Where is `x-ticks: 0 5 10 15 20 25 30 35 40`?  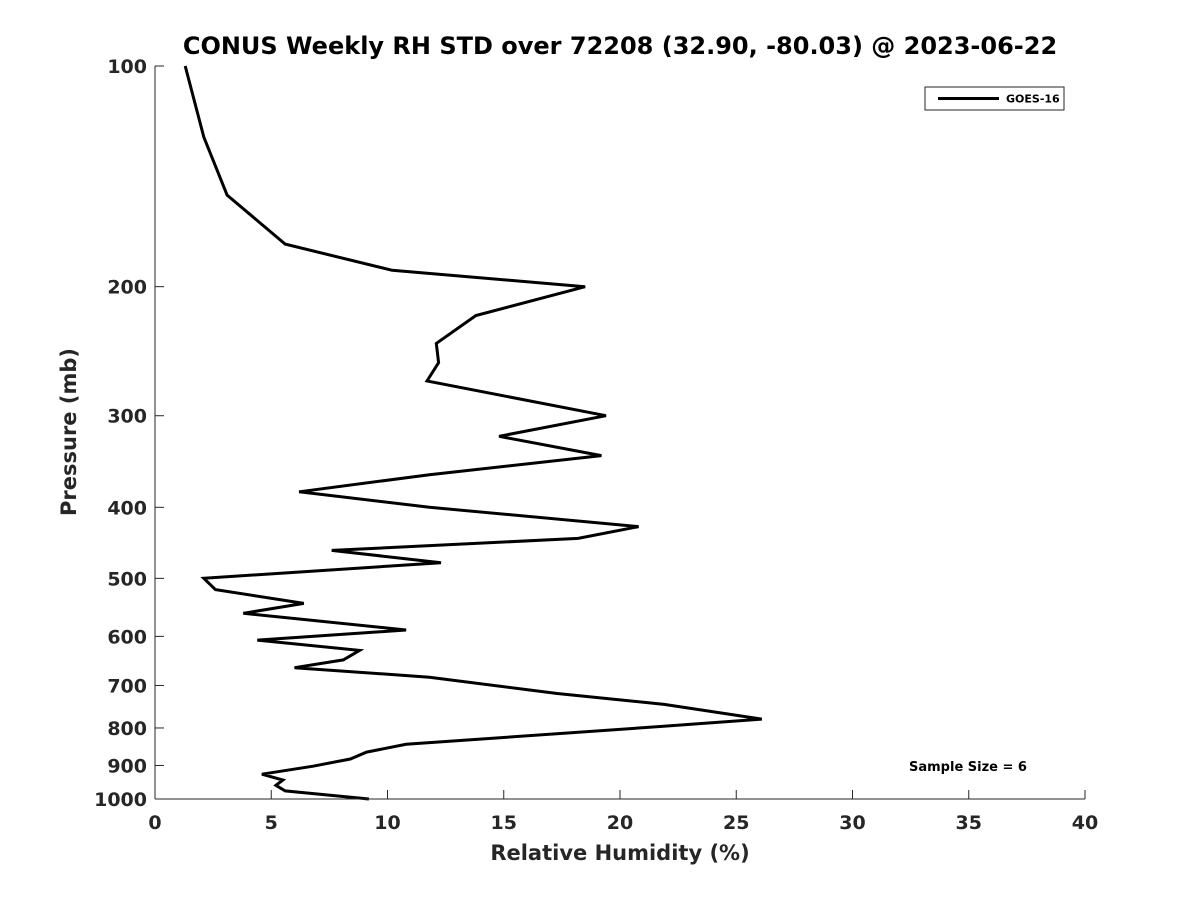
x-ticks: 0 5 10 15 20 25 30 35 40 is located at coordinates (623, 812).